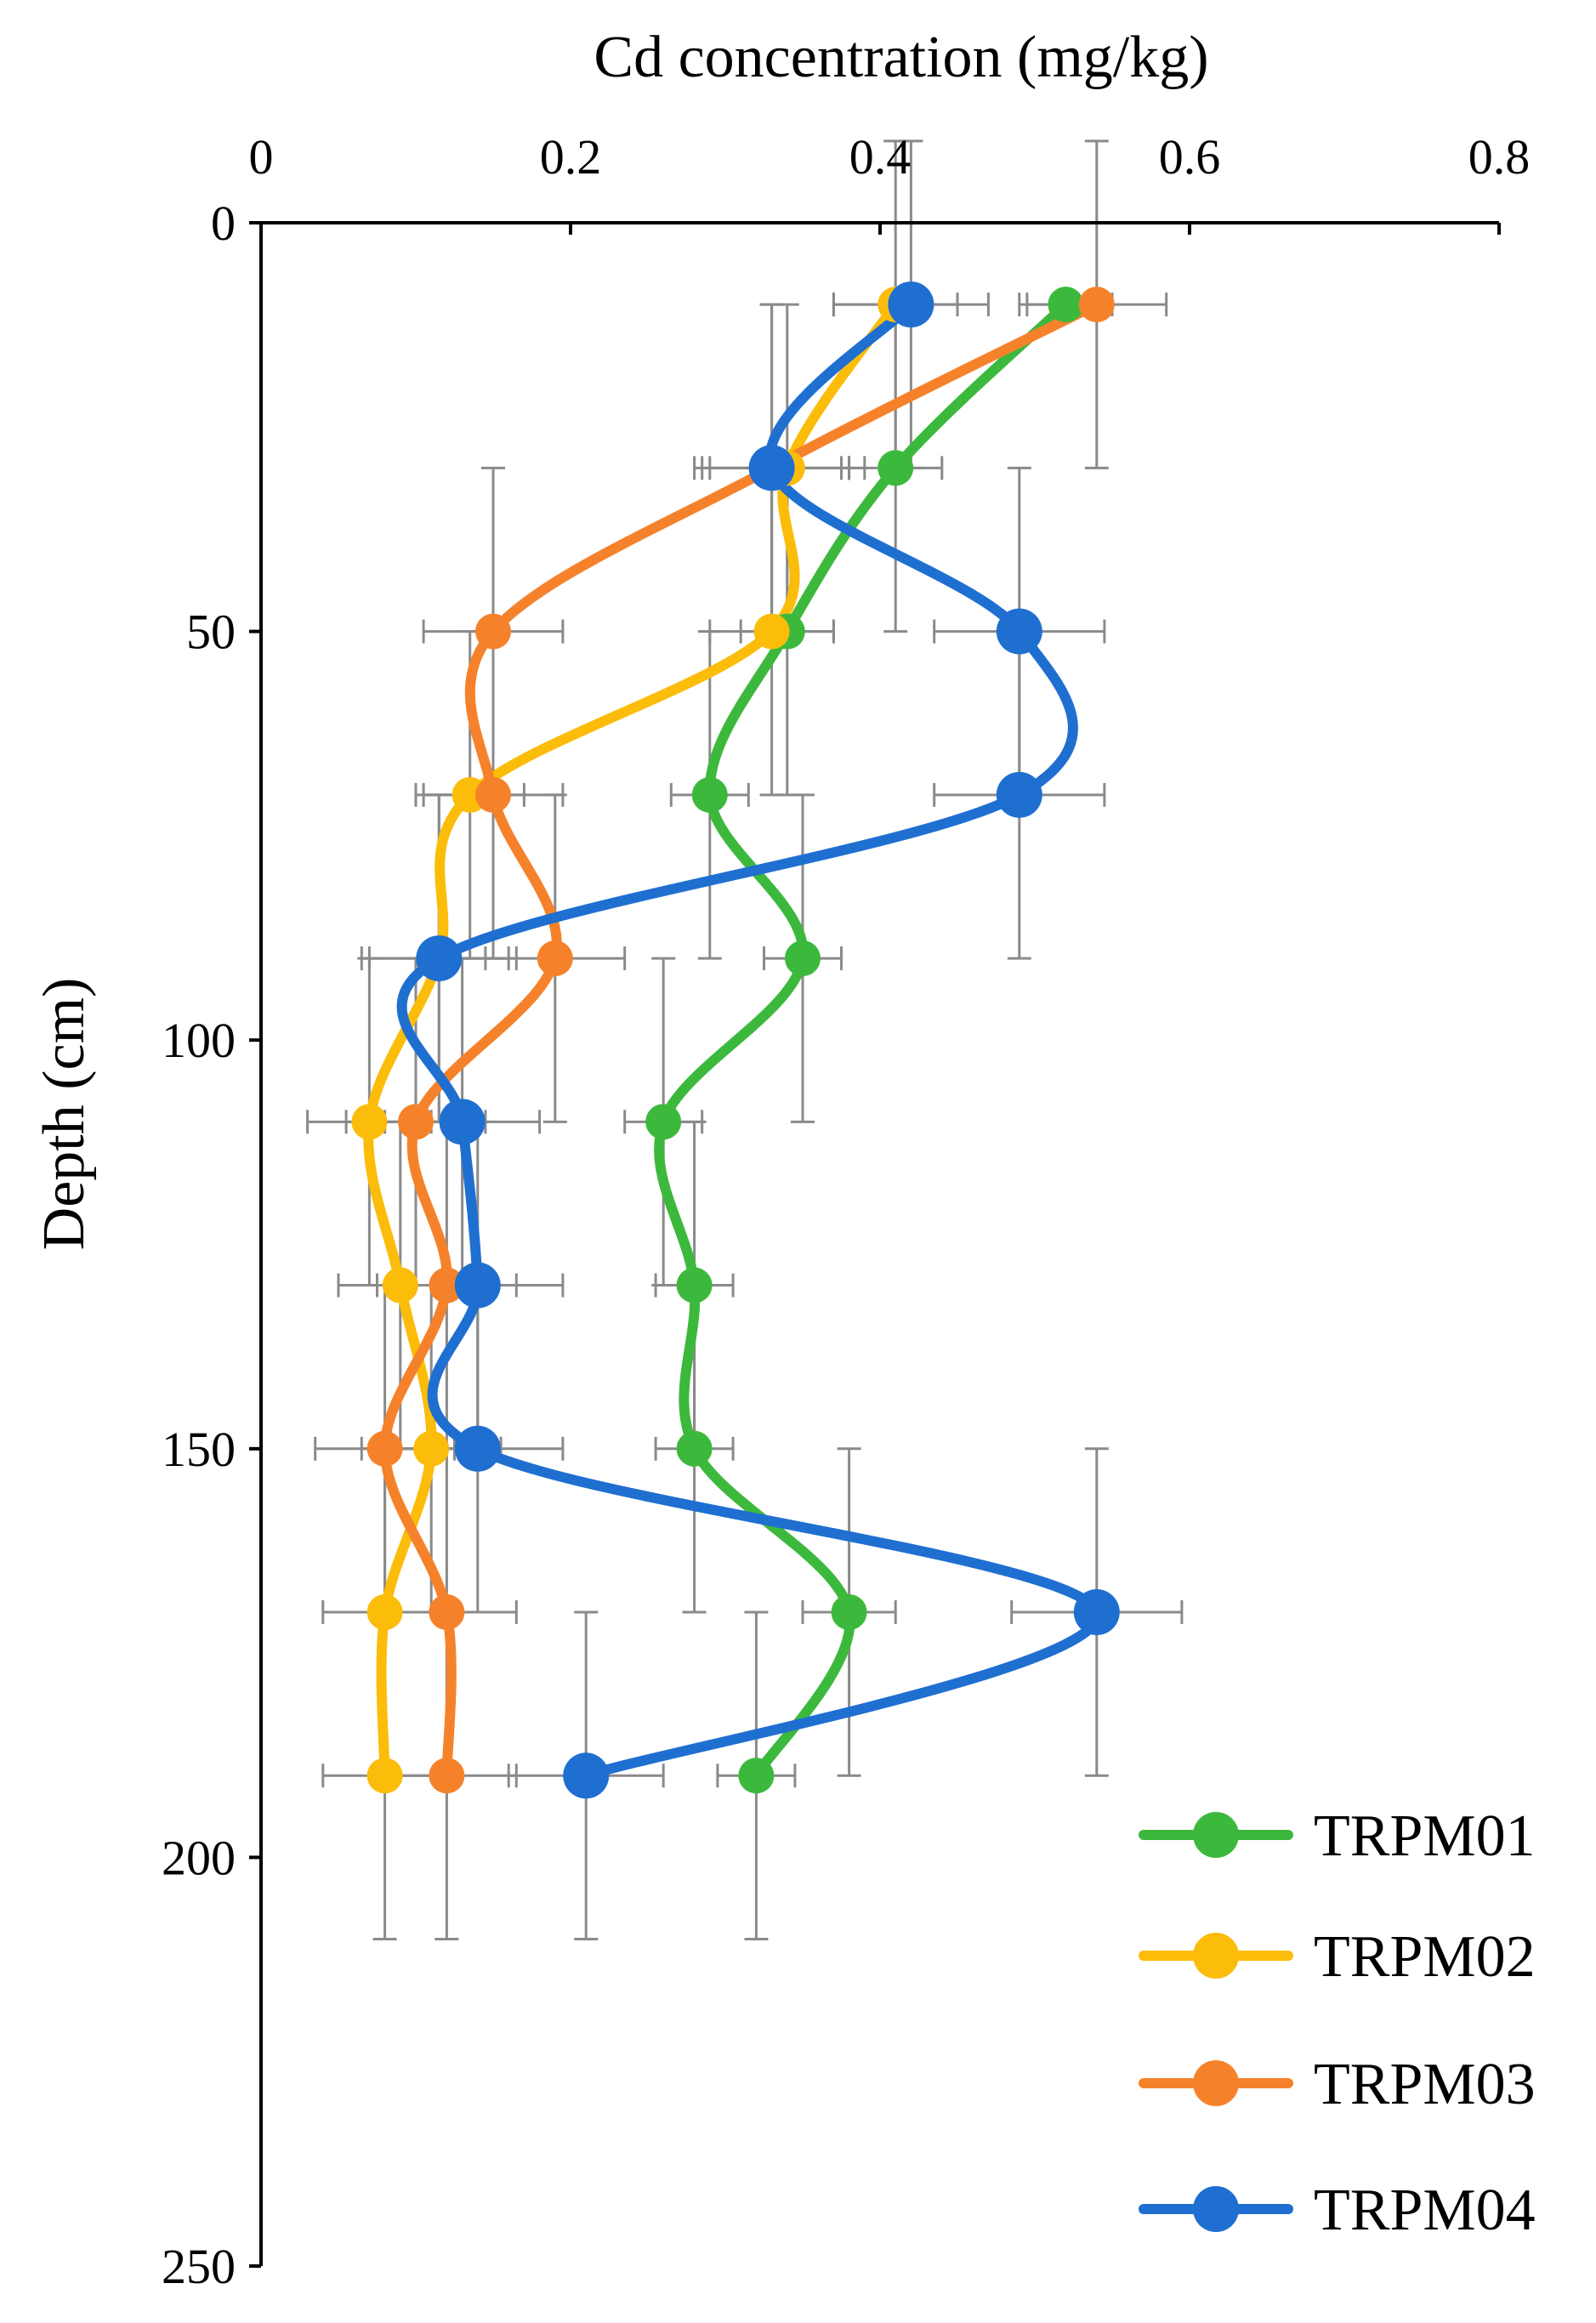 The height and width of the screenshot is (2323, 1596). I want to click on legend-label: TRPM03, so click(1425, 2084).